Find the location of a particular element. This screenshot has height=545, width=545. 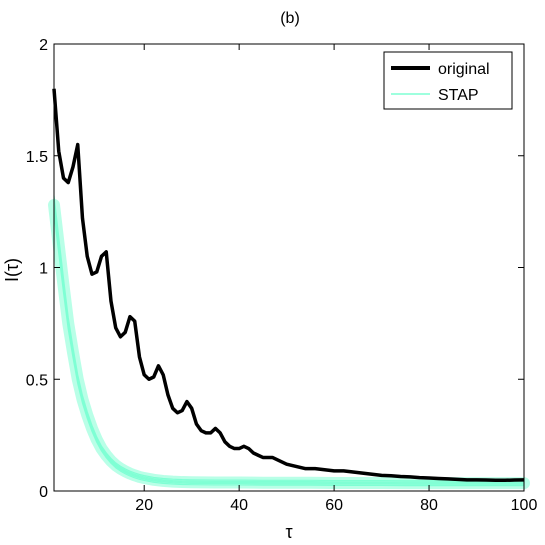

legend-label-stap: STAP is located at coordinates (458, 95).